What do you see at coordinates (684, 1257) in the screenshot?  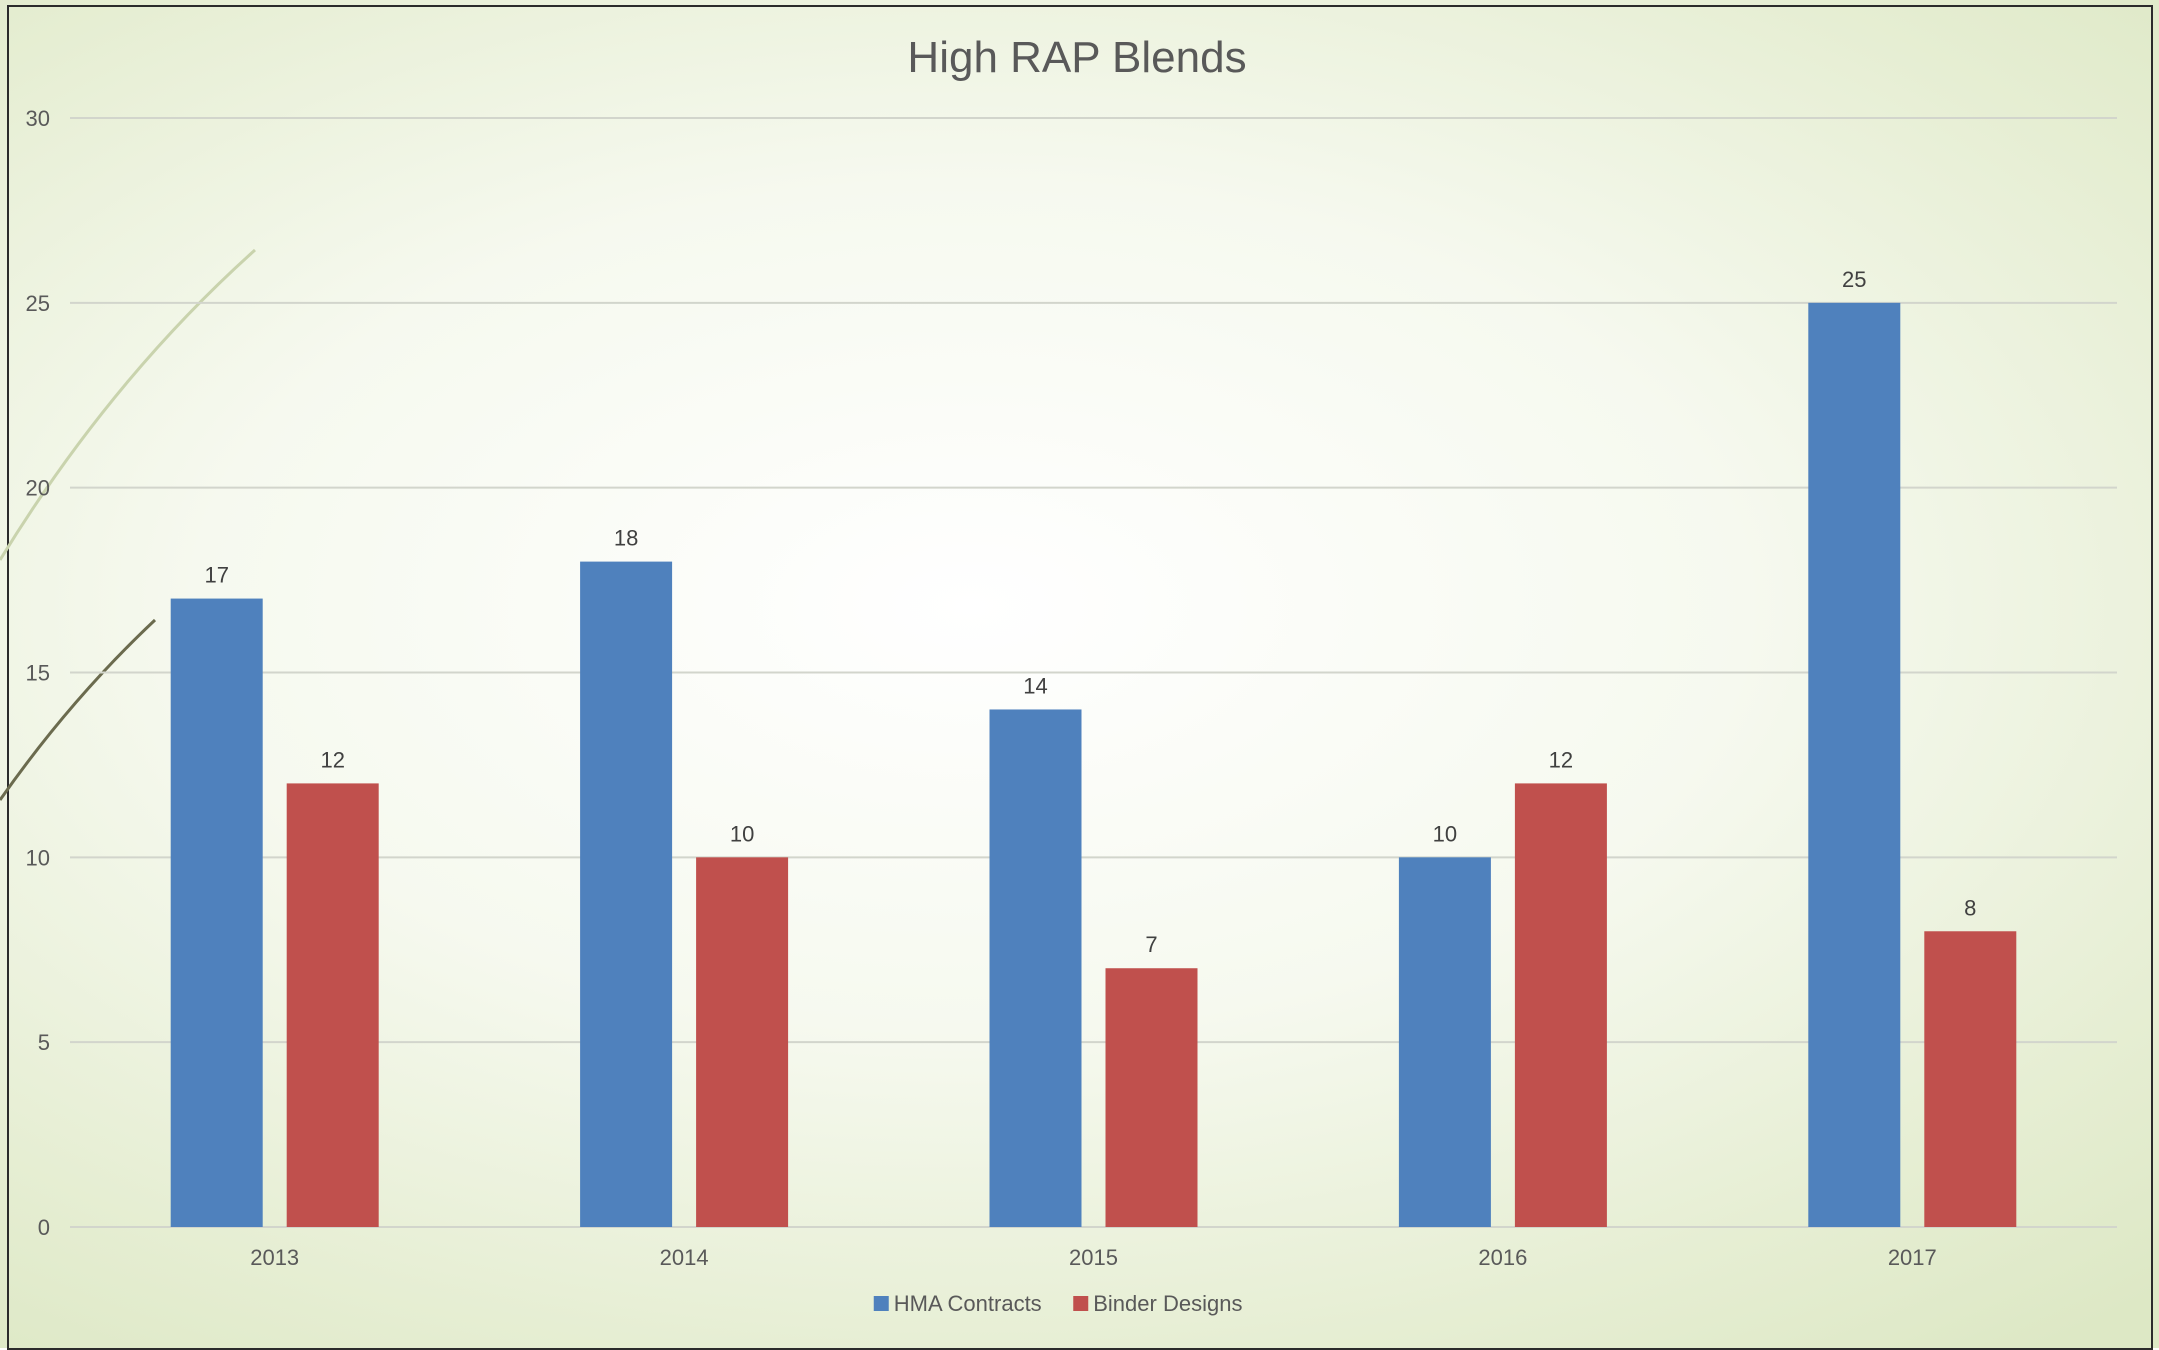 I see `x-tick-label: 2014` at bounding box center [684, 1257].